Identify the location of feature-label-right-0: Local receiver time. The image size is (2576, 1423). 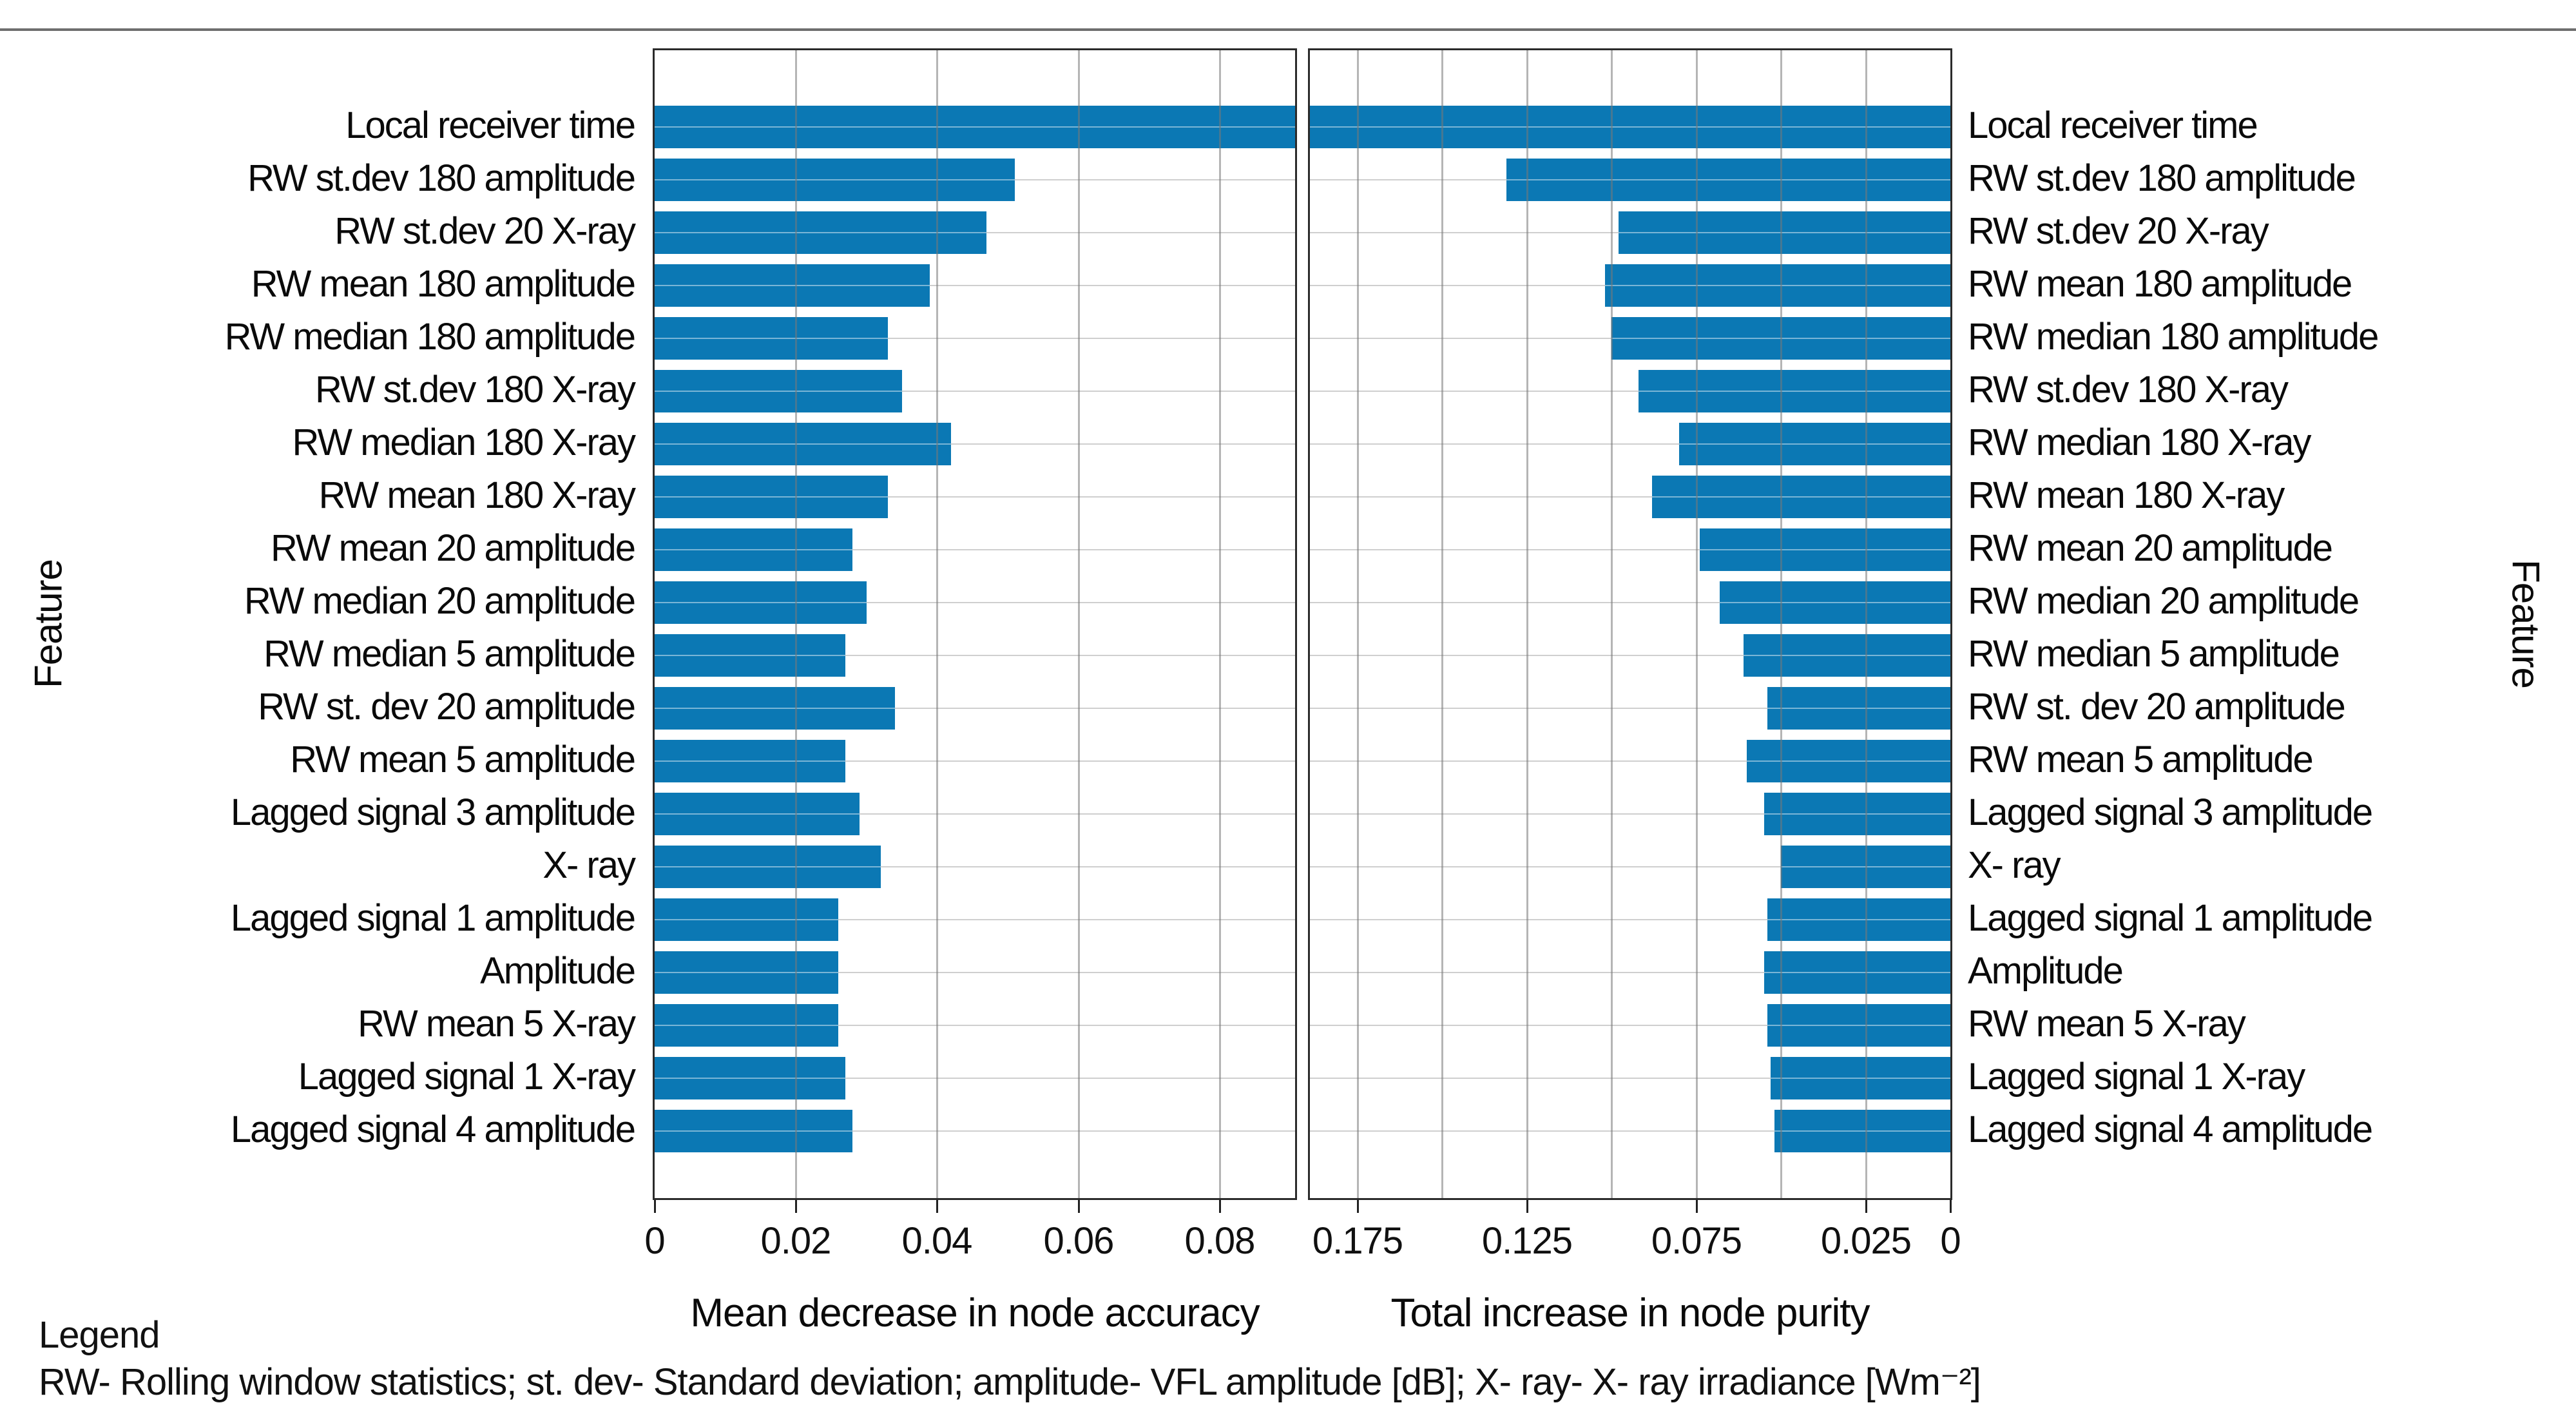
(2113, 125).